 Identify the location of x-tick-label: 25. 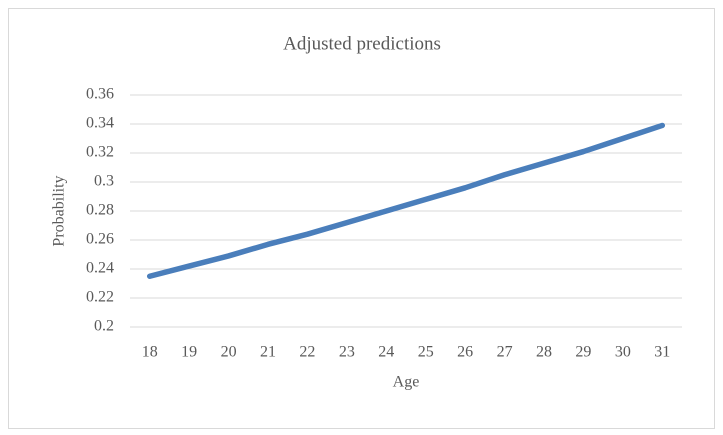
(426, 352).